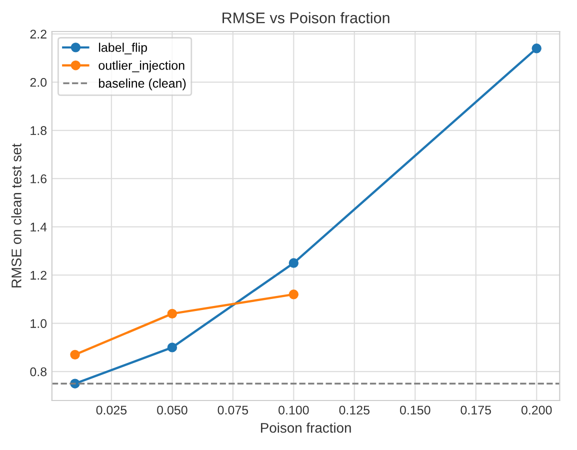 The image size is (577, 450). Describe the element at coordinates (306, 18) in the screenshot. I see `chart-title: RMSE vs Poison fraction` at that location.